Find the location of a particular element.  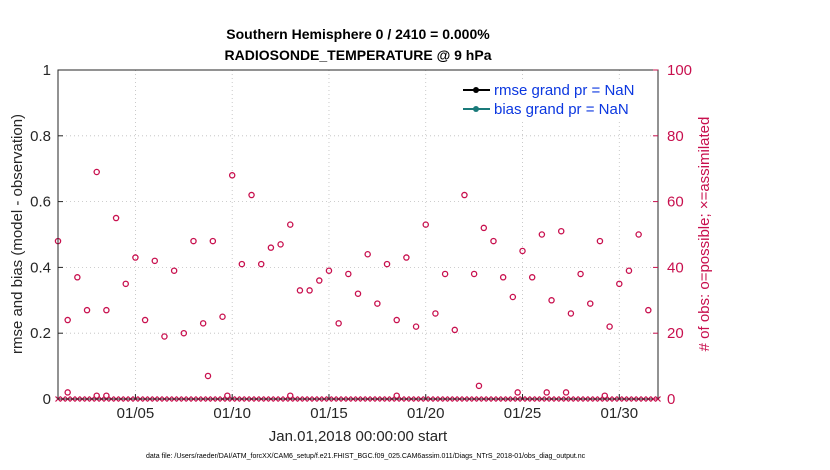

left-tick-label-2: 0.4 is located at coordinates (40, 267).